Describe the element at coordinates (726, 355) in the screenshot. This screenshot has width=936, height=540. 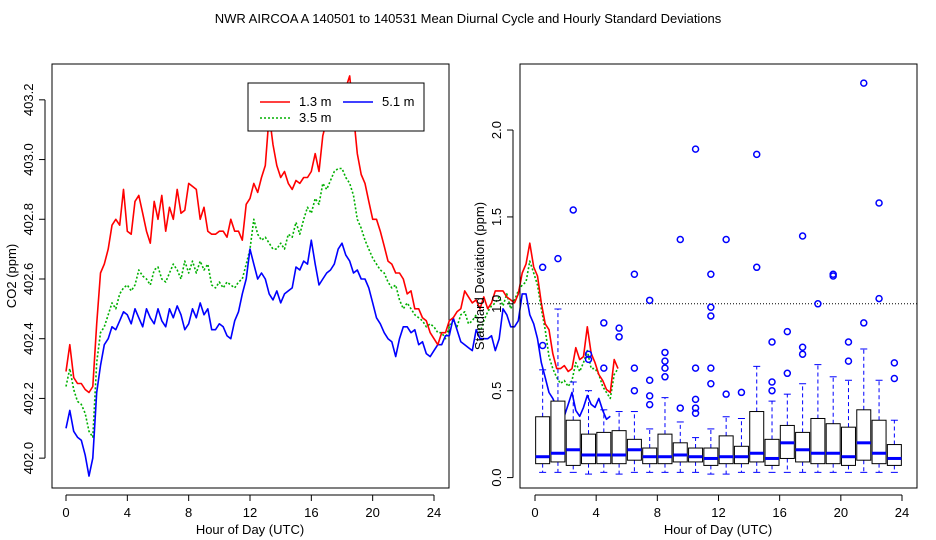
I see `box-hour-12.5` at that location.